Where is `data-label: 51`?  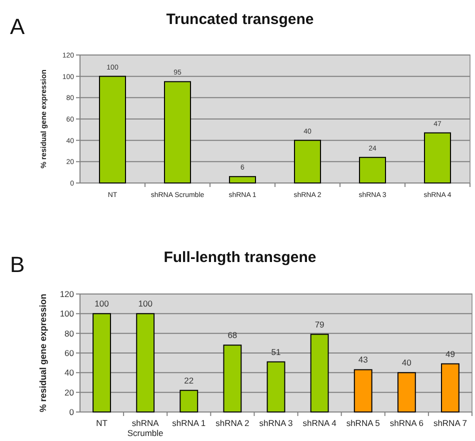
data-label: 51 is located at coordinates (276, 351).